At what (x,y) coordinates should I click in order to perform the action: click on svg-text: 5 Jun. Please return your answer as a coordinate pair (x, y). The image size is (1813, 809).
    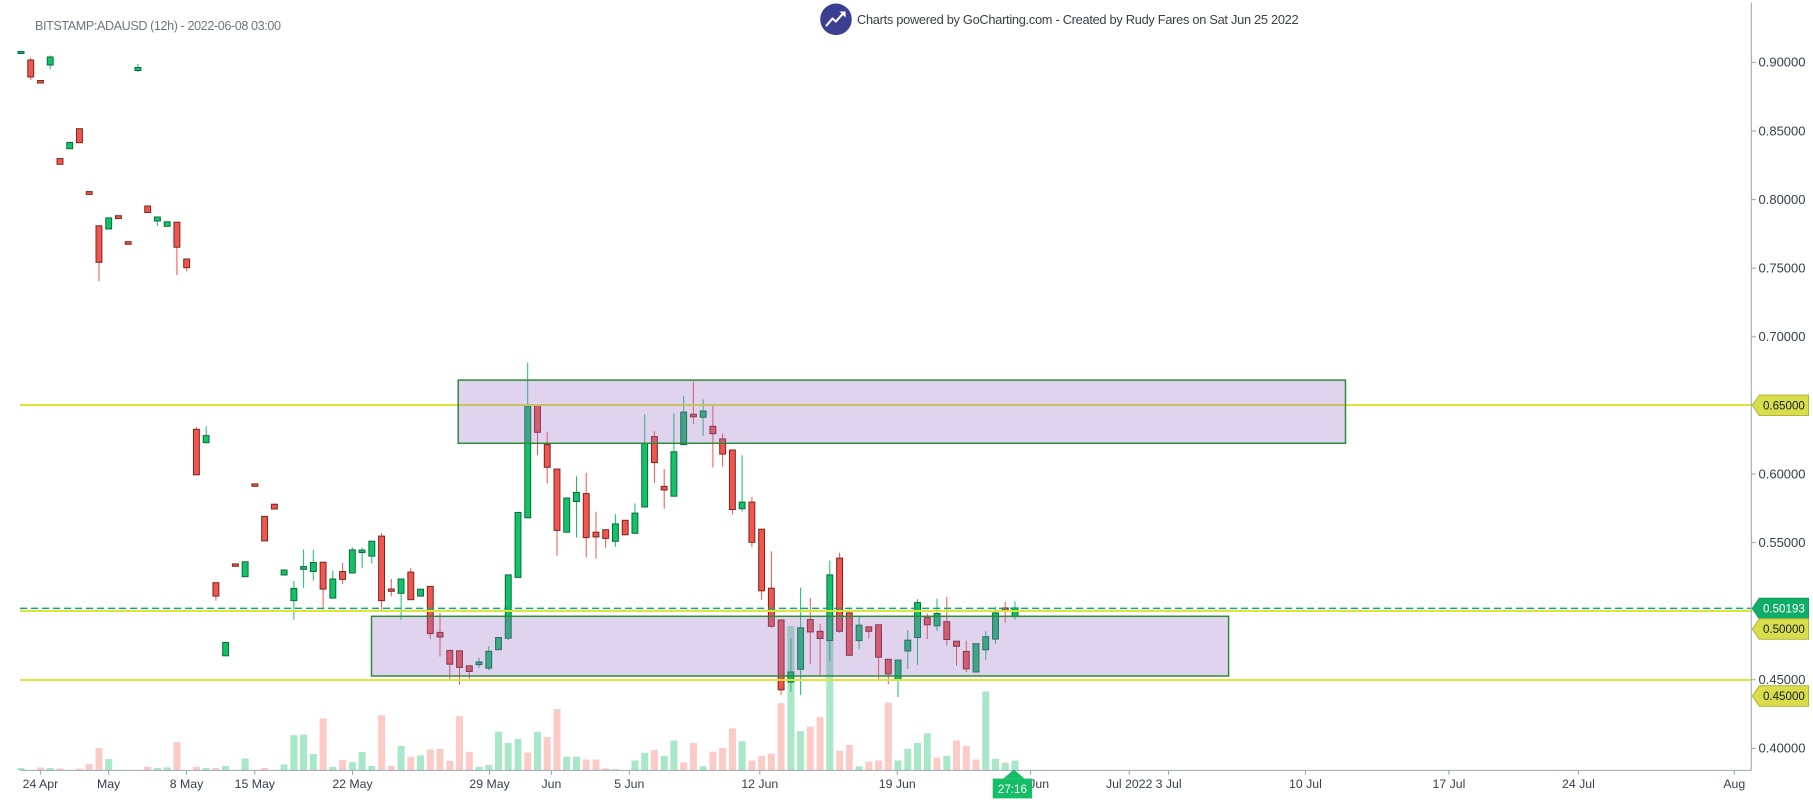
    Looking at the image, I should click on (629, 784).